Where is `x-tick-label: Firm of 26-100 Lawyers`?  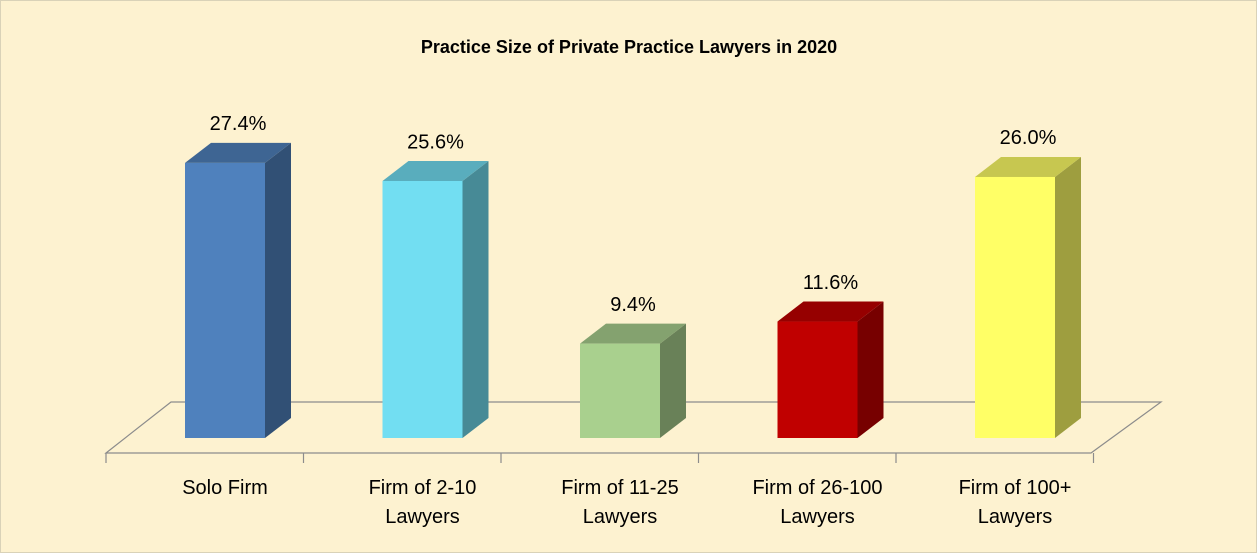 x-tick-label: Firm of 26-100 Lawyers is located at coordinates (817, 502).